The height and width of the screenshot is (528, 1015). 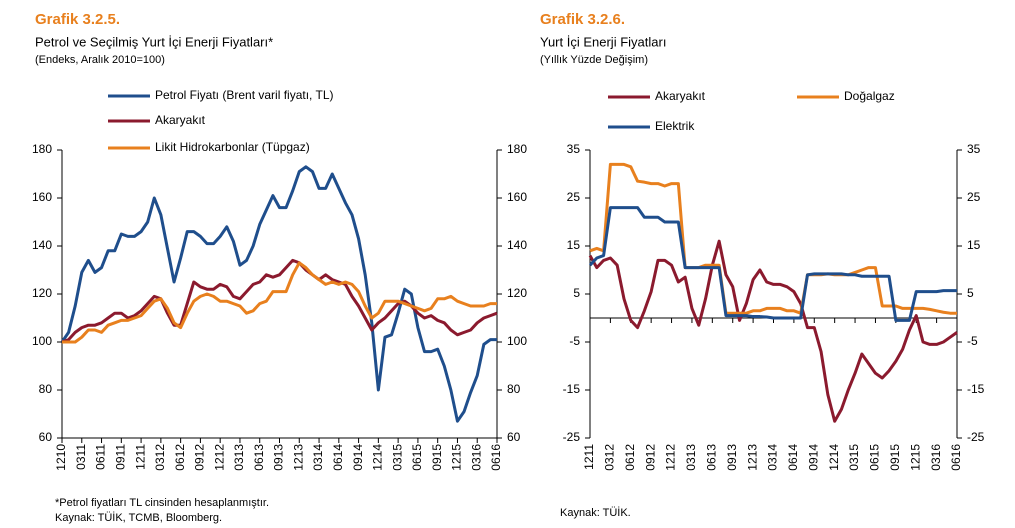 What do you see at coordinates (582, 19) in the screenshot?
I see `chart-title: Grafik 3.2.6.` at bounding box center [582, 19].